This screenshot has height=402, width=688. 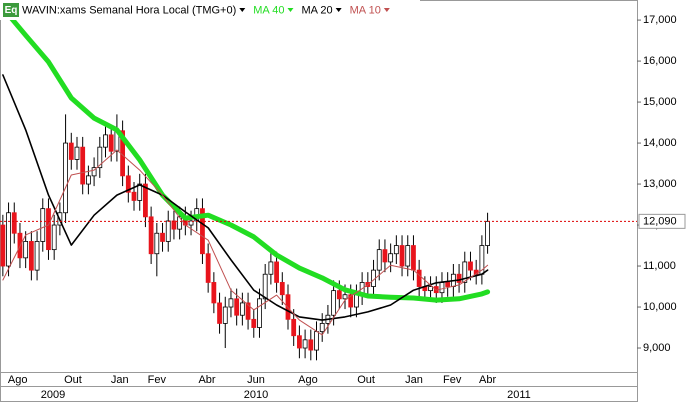 What do you see at coordinates (268, 10) in the screenshot?
I see `legend-entry: MA 40` at bounding box center [268, 10].